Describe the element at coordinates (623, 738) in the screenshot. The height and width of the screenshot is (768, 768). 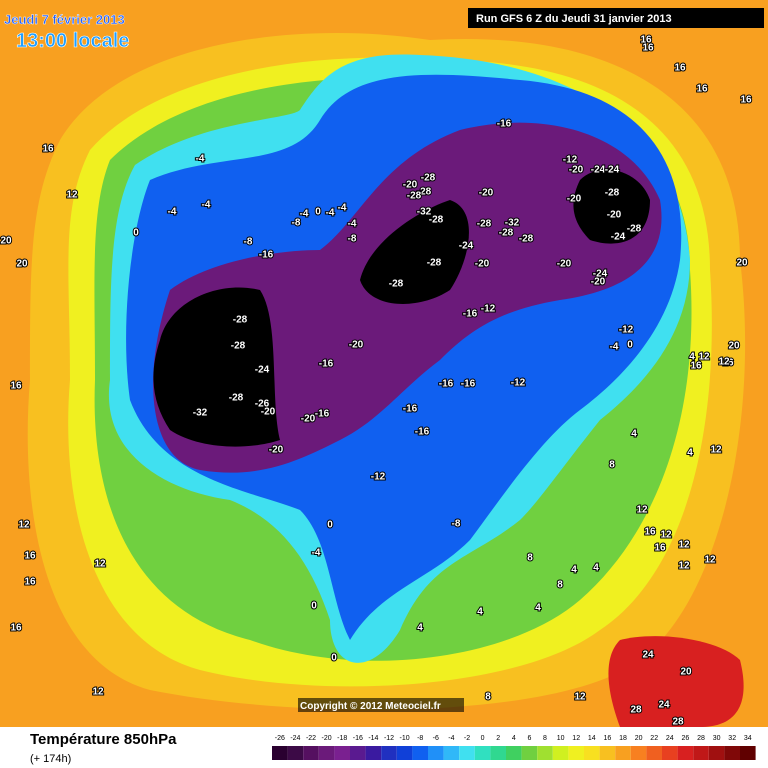
I see `legend-tick-label: 18` at that location.